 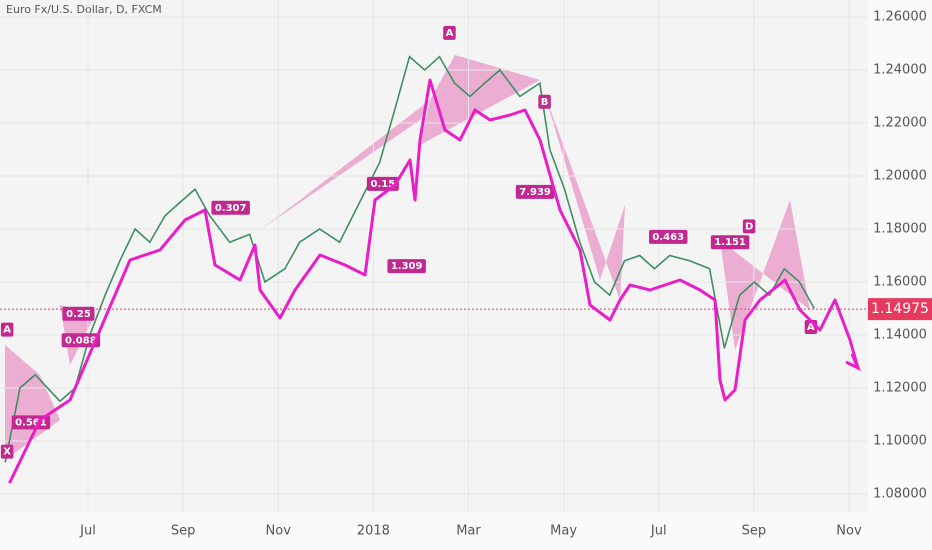 I want to click on annotation: 7.939, so click(x=535, y=192).